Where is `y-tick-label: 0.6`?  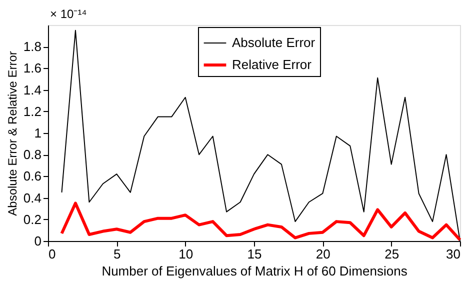 y-tick-label: 0.6 is located at coordinates (32, 176).